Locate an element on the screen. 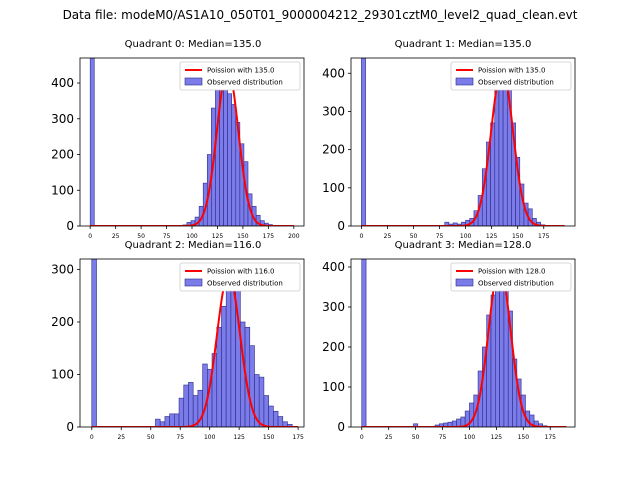 Image resolution: width=640 pixels, height=480 pixels. legend: Poission with 128.0 Observed distribution is located at coordinates (511, 277).